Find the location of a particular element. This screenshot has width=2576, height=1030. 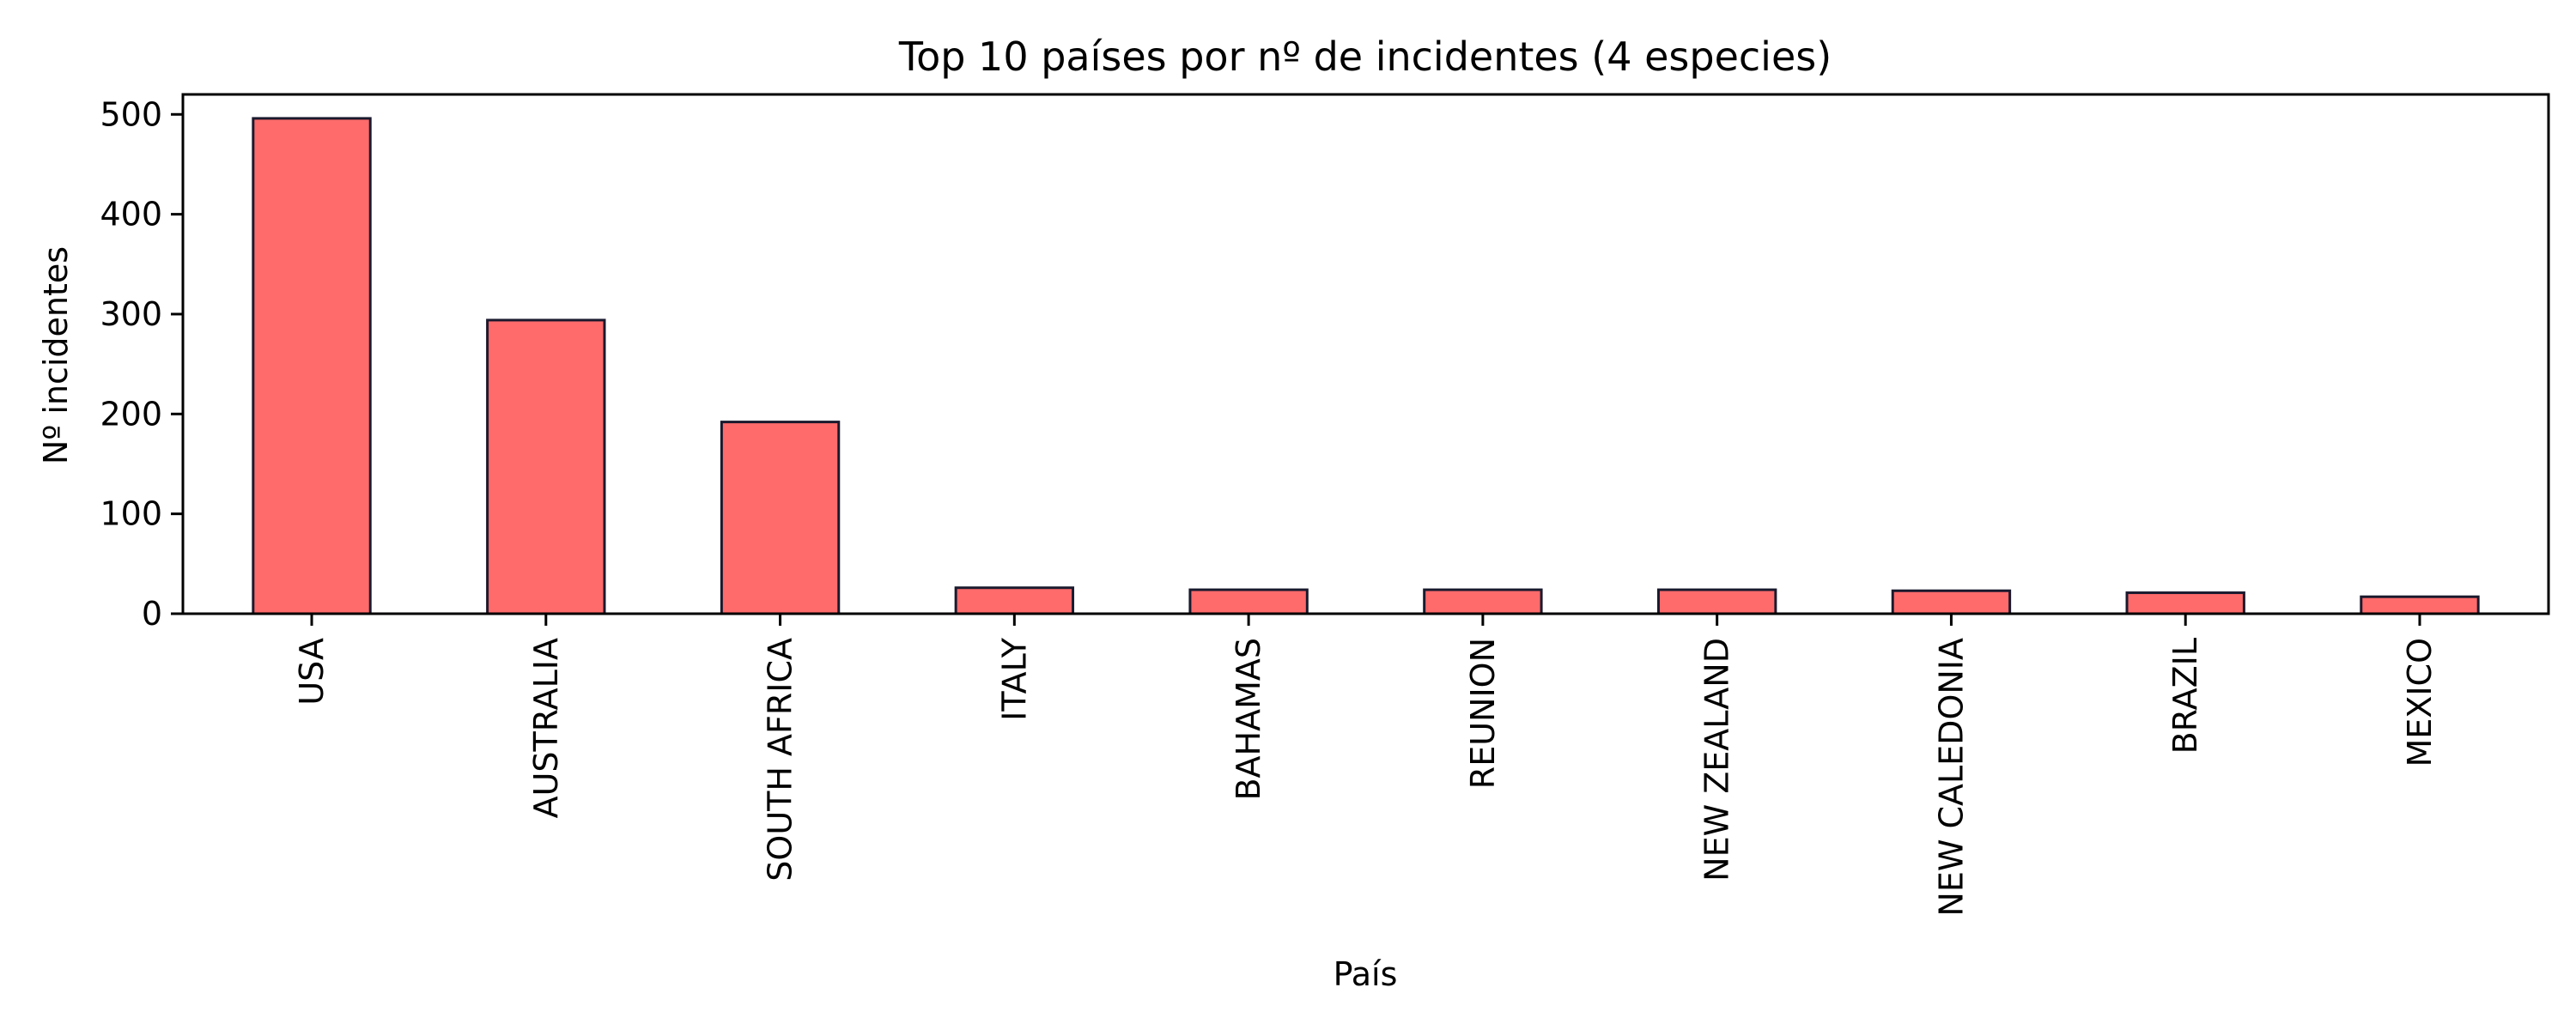

x-tick-label: ITALY is located at coordinates (1014, 679).